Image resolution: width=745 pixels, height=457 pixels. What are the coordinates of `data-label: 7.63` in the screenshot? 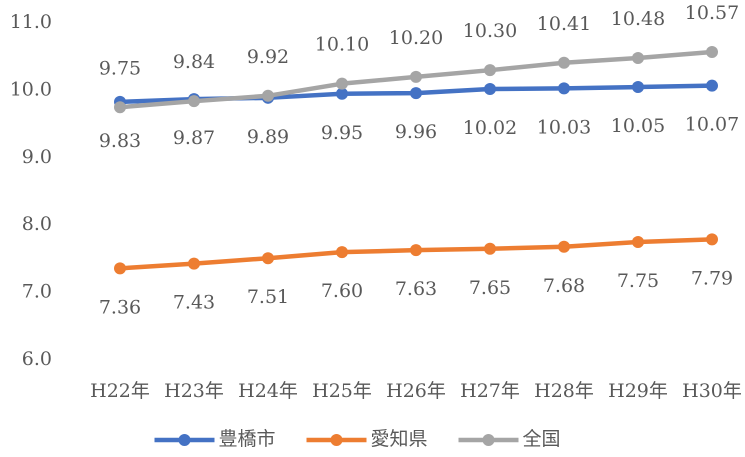 It's located at (416, 289).